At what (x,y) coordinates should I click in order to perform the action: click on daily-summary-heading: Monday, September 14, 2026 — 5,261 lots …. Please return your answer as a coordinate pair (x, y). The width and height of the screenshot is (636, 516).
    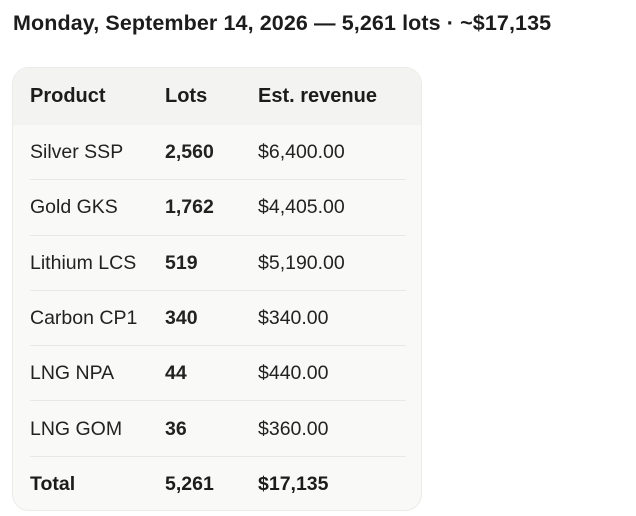
    Looking at the image, I should click on (282, 23).